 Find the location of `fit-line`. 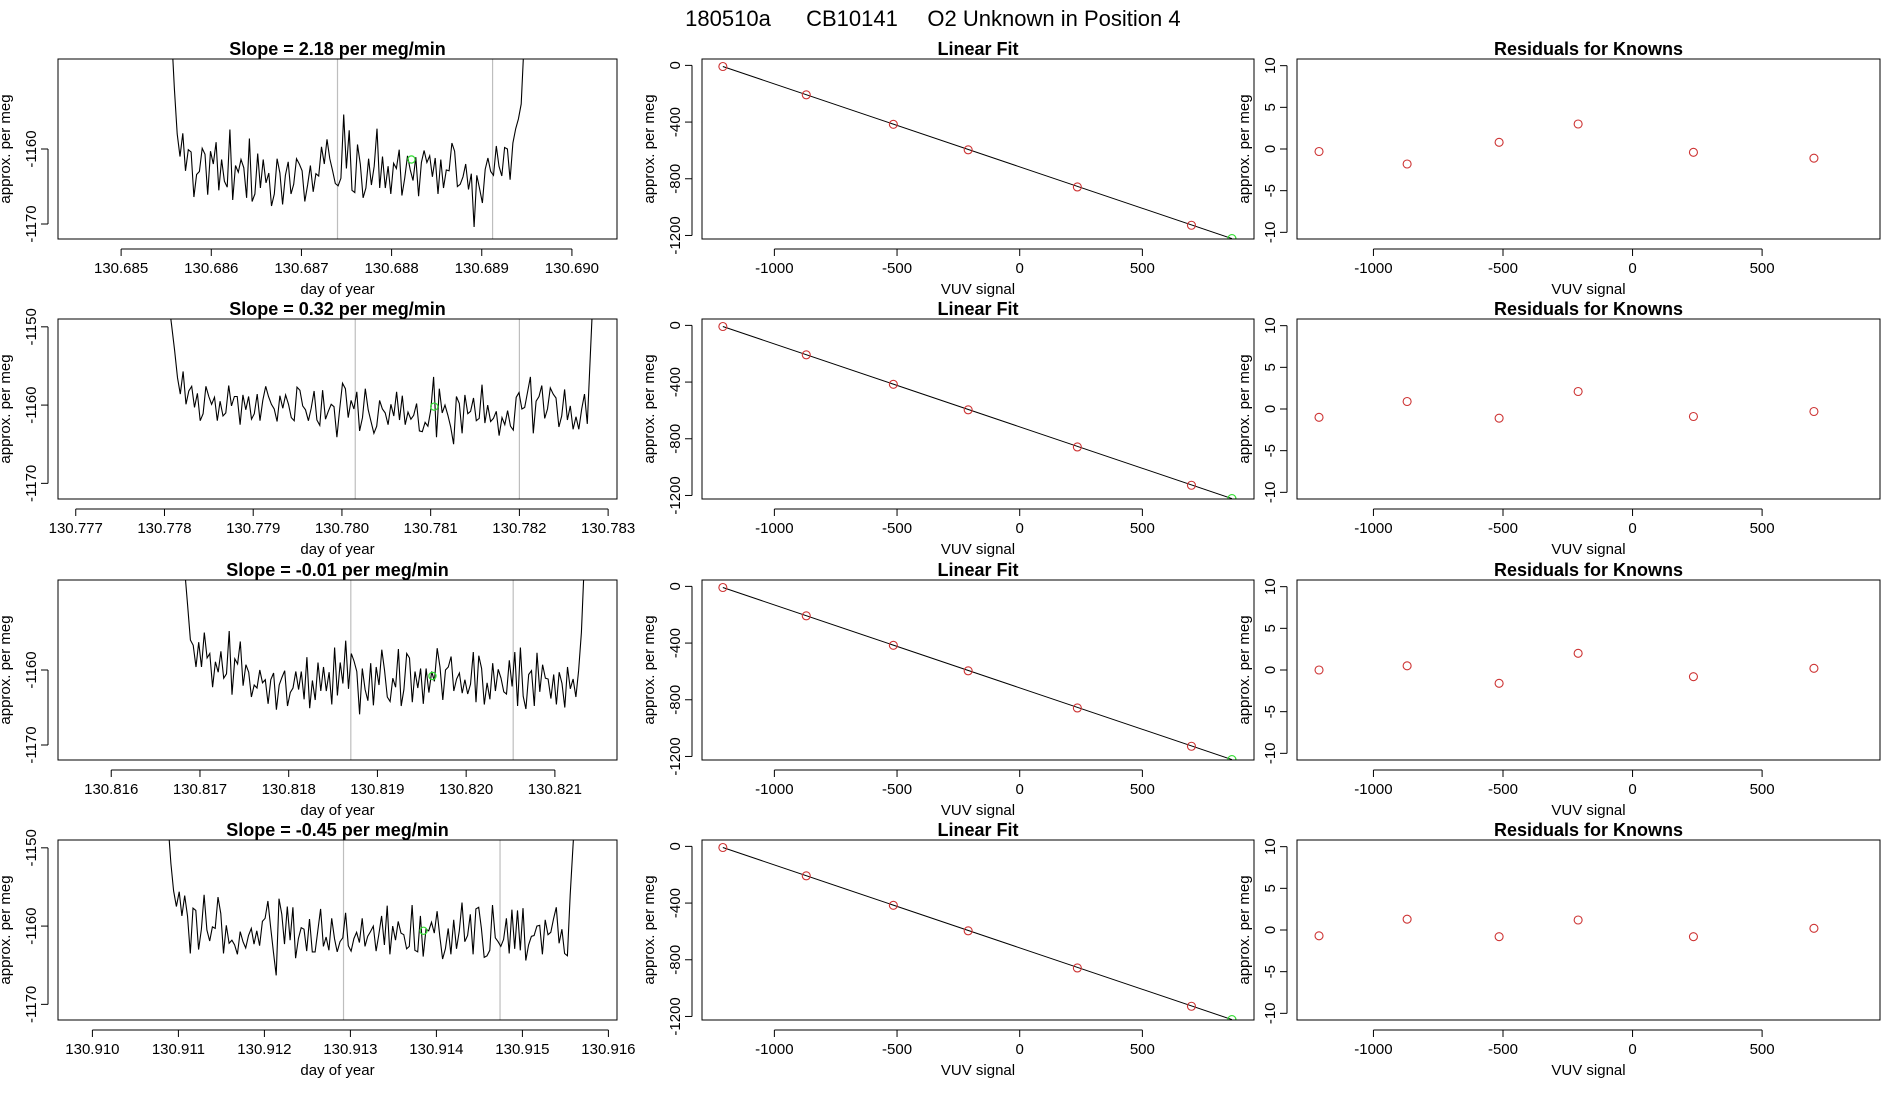

fit-line is located at coordinates (977, 412).